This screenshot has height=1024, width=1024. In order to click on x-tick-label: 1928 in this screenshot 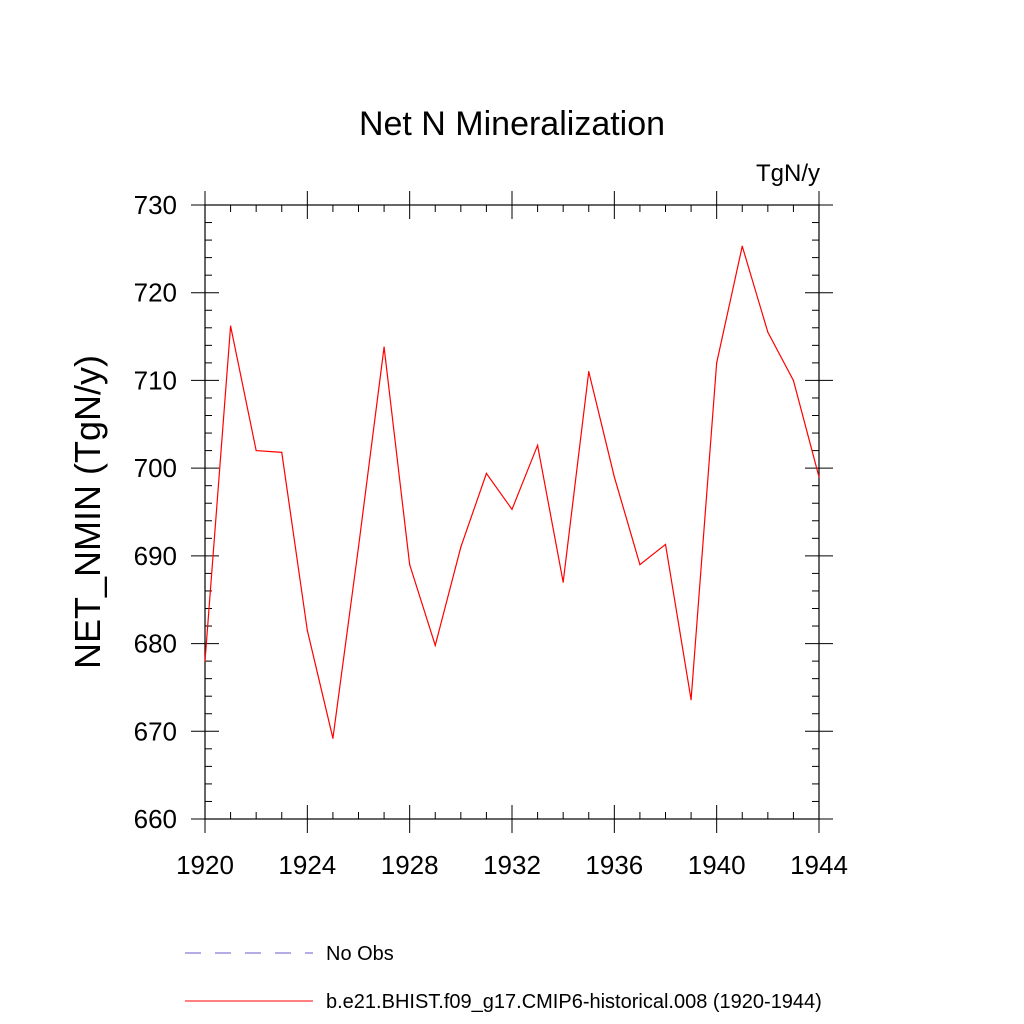, I will do `click(410, 865)`.